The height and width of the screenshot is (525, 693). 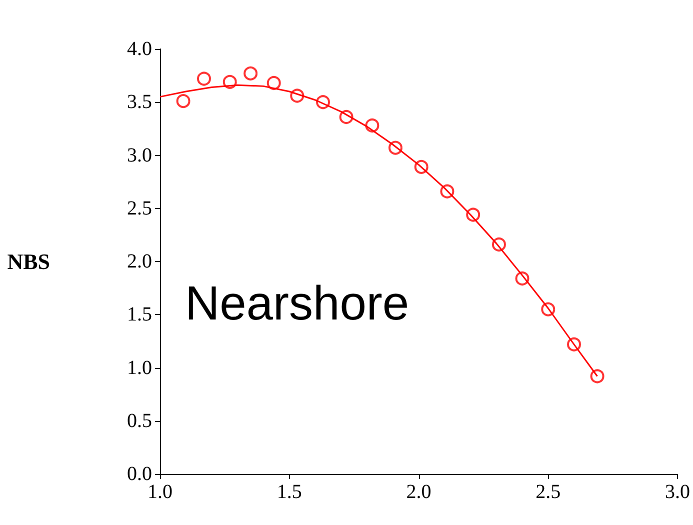 What do you see at coordinates (297, 304) in the screenshot?
I see `annotation: Nearshore` at bounding box center [297, 304].